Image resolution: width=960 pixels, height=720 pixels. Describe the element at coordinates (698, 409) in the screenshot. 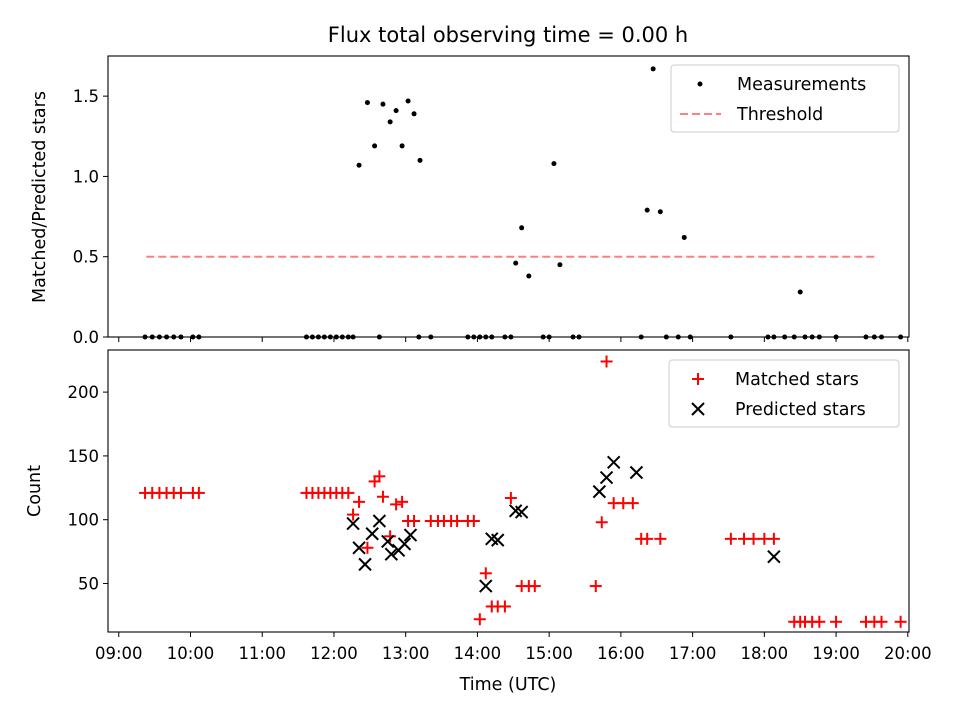

I see `predicted-legend-marker` at that location.